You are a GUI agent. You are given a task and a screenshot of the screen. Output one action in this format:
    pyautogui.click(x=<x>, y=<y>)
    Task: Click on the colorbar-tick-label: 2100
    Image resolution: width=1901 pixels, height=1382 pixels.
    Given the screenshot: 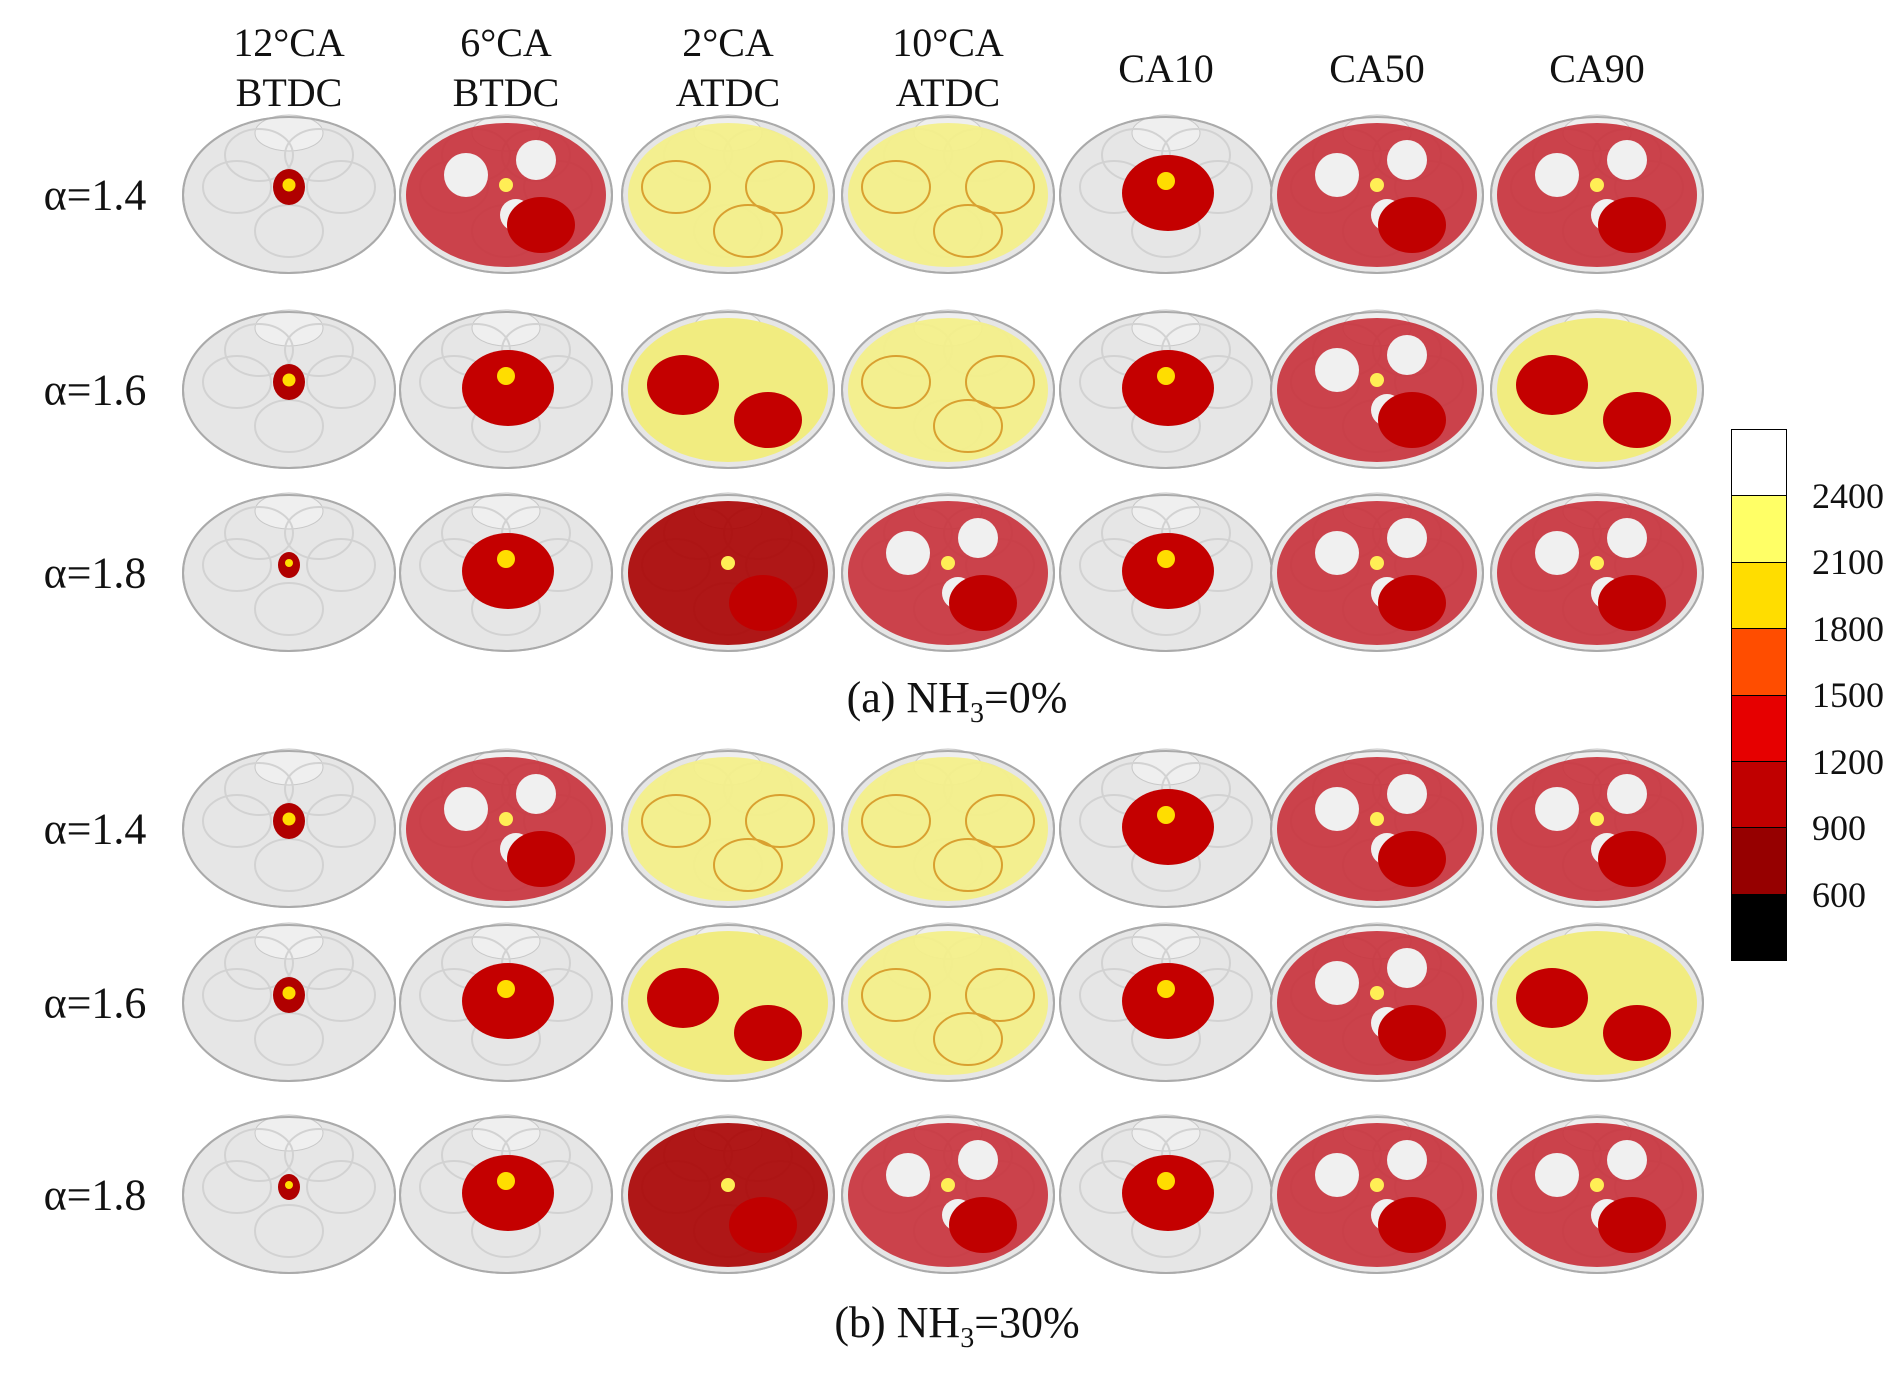 What is the action you would take?
    pyautogui.click(x=1848, y=562)
    